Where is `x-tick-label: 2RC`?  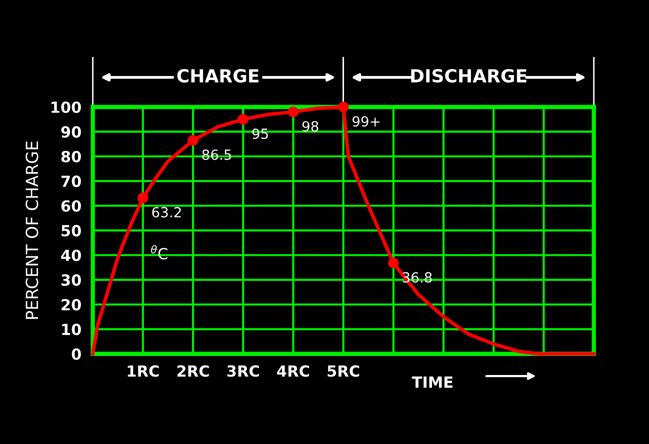 x-tick-label: 2RC is located at coordinates (193, 371).